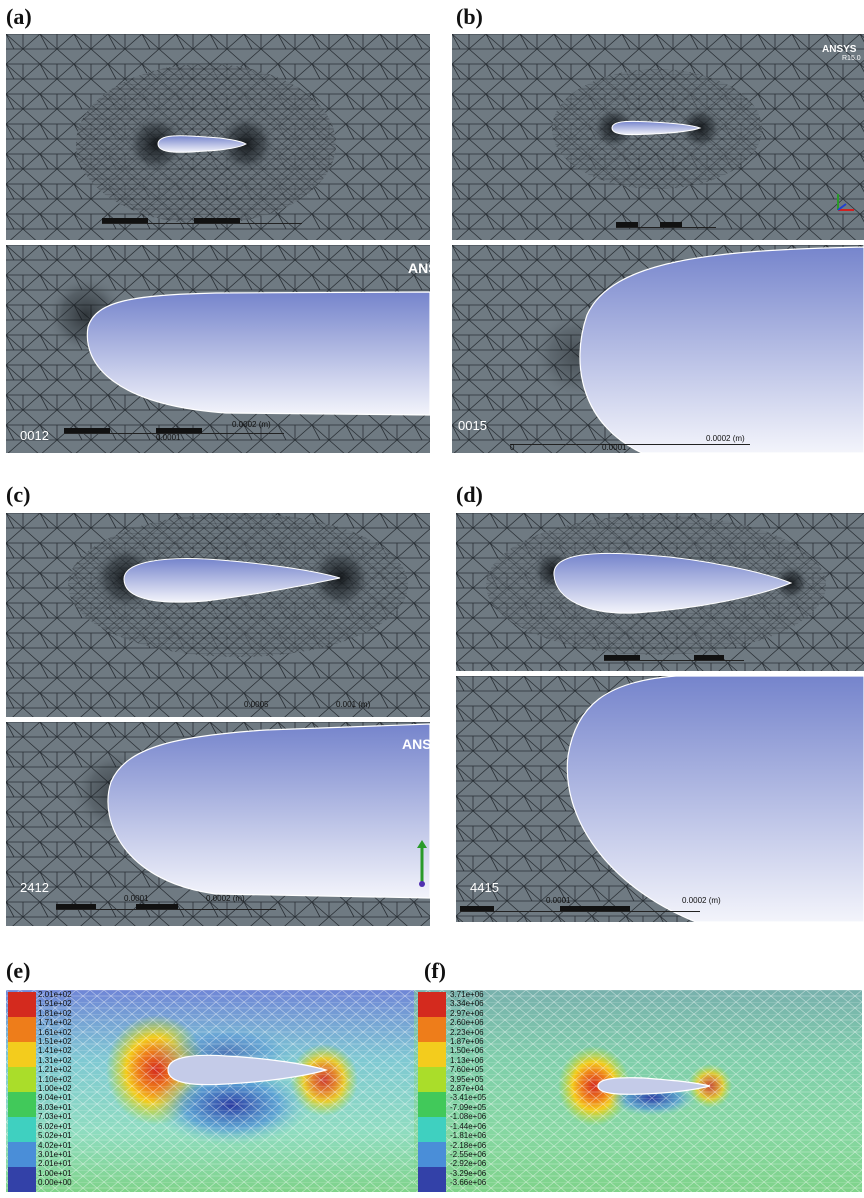 Image resolution: width=864 pixels, height=1198 pixels. I want to click on airfoil-label-0012: 0012, so click(34, 435).